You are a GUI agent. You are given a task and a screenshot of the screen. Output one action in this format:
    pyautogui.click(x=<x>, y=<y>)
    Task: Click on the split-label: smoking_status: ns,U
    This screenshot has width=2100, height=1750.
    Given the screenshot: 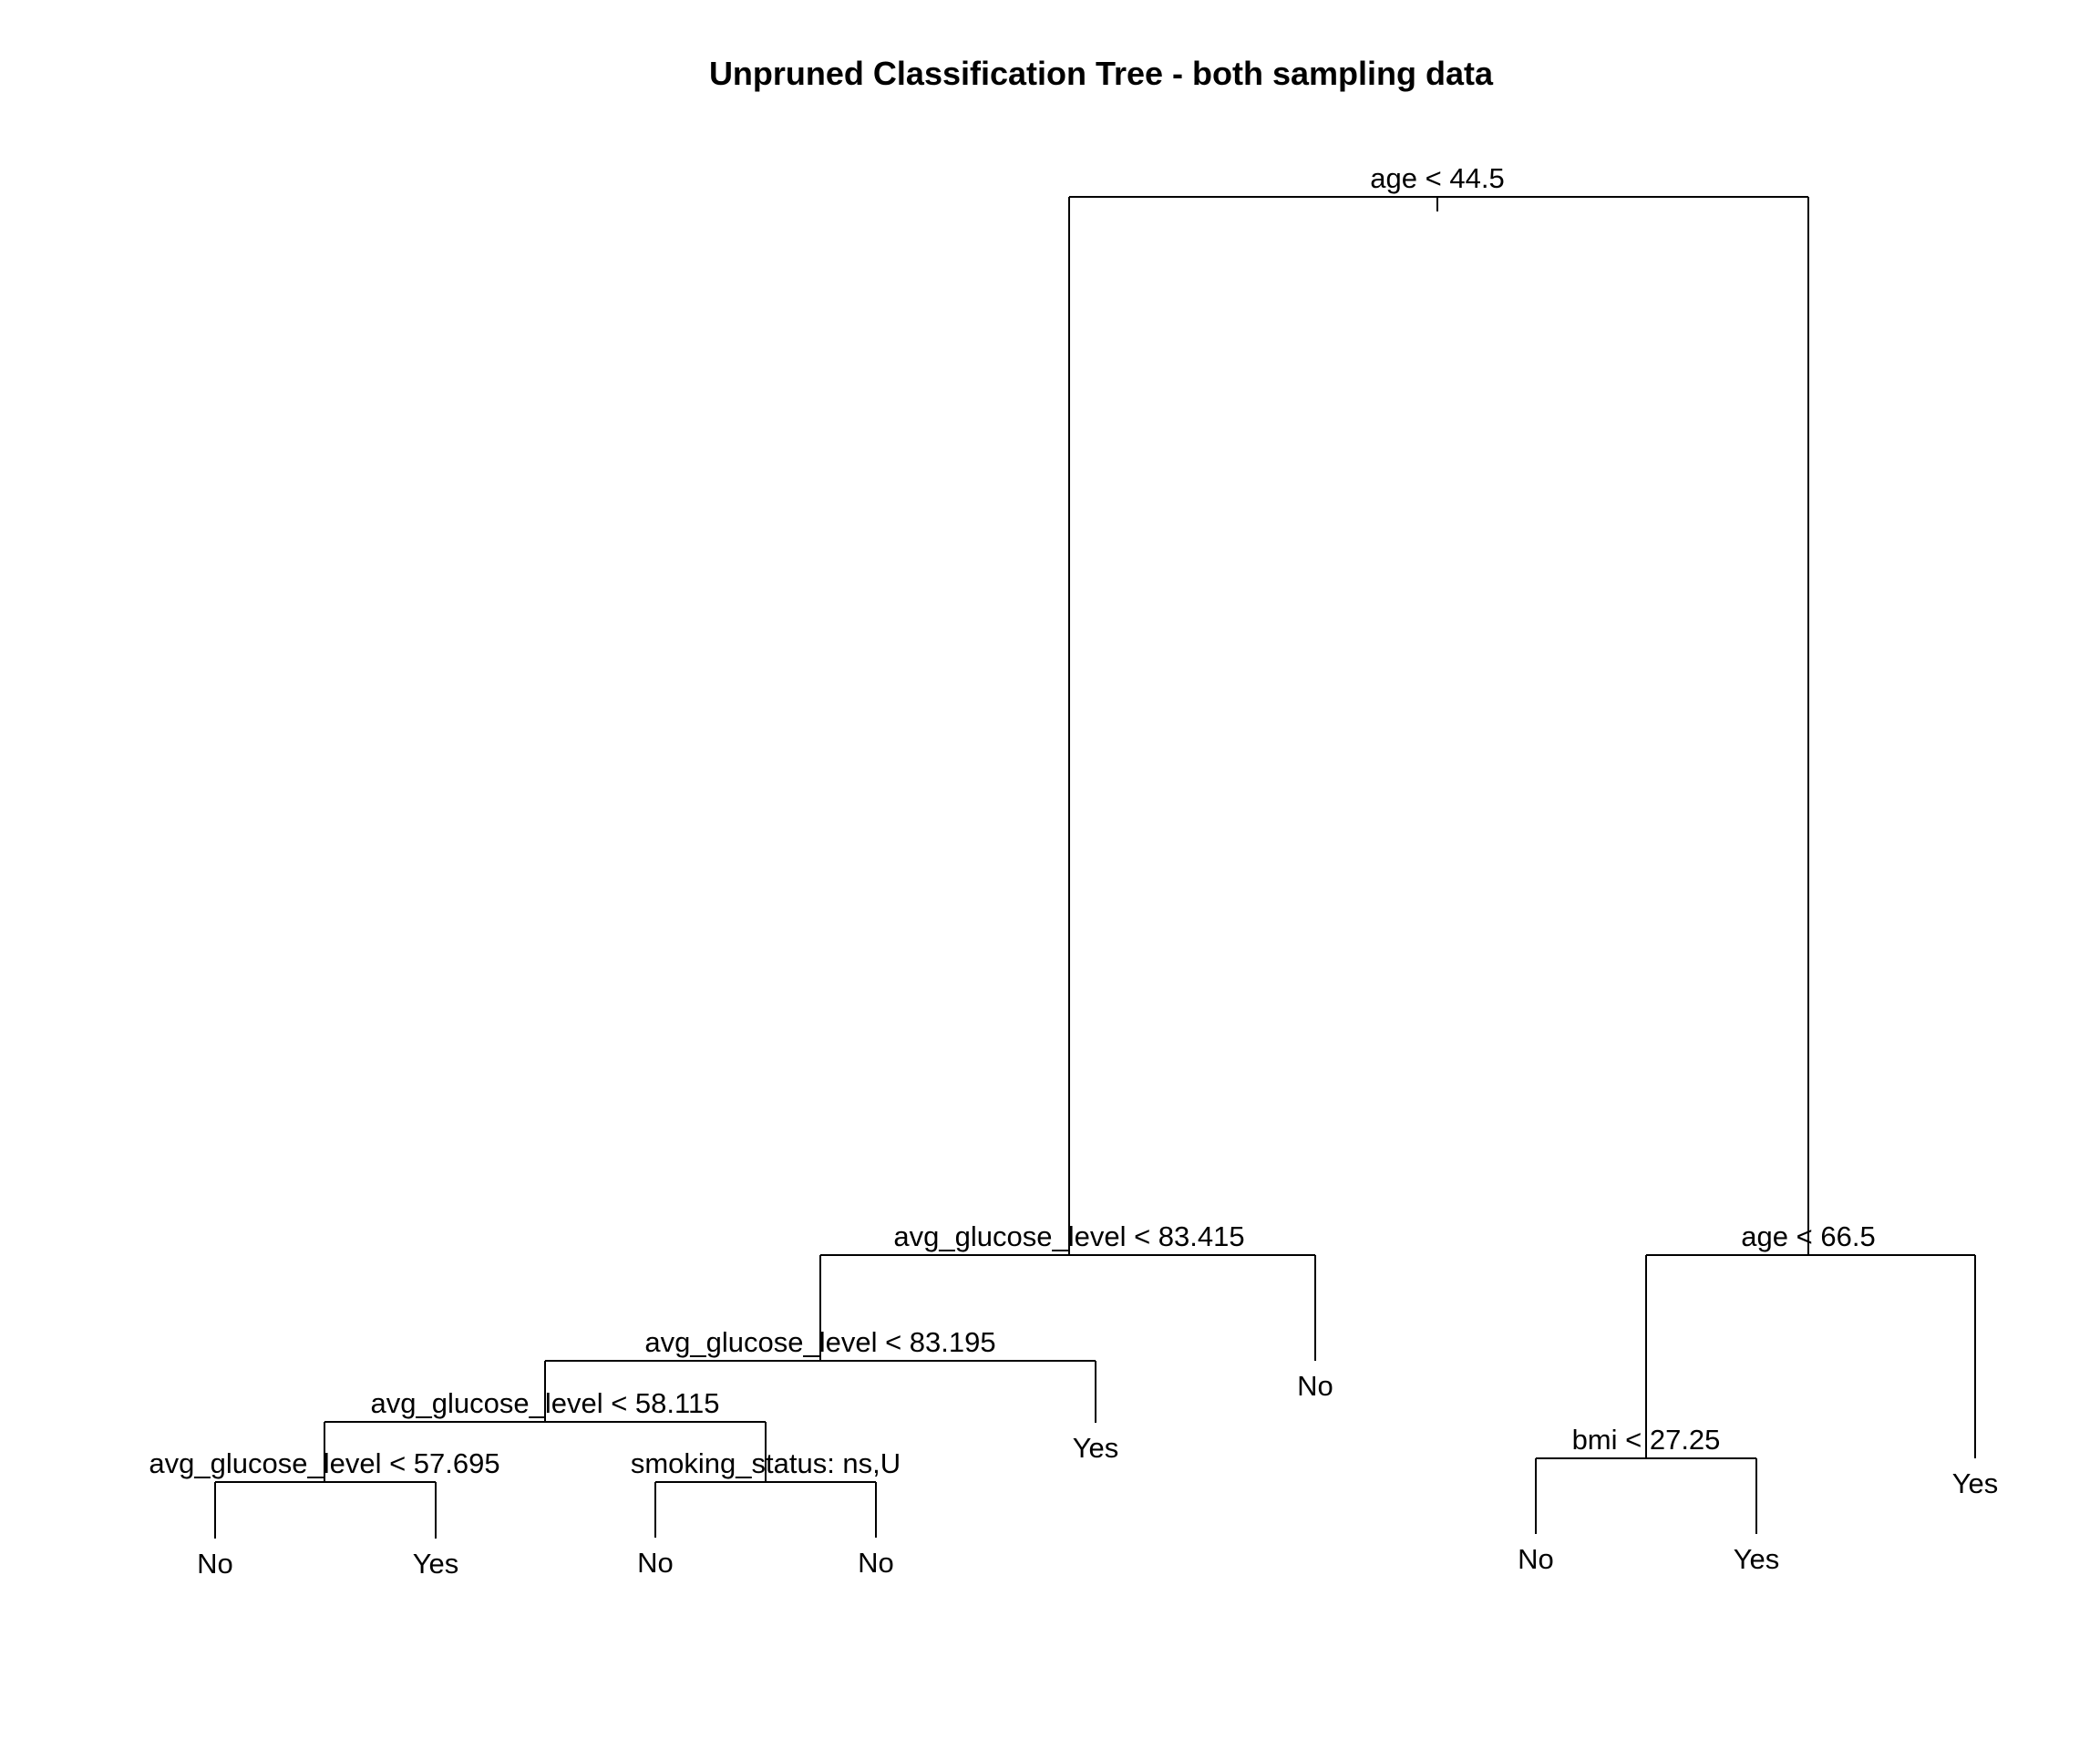 What is the action you would take?
    pyautogui.click(x=766, y=1463)
    